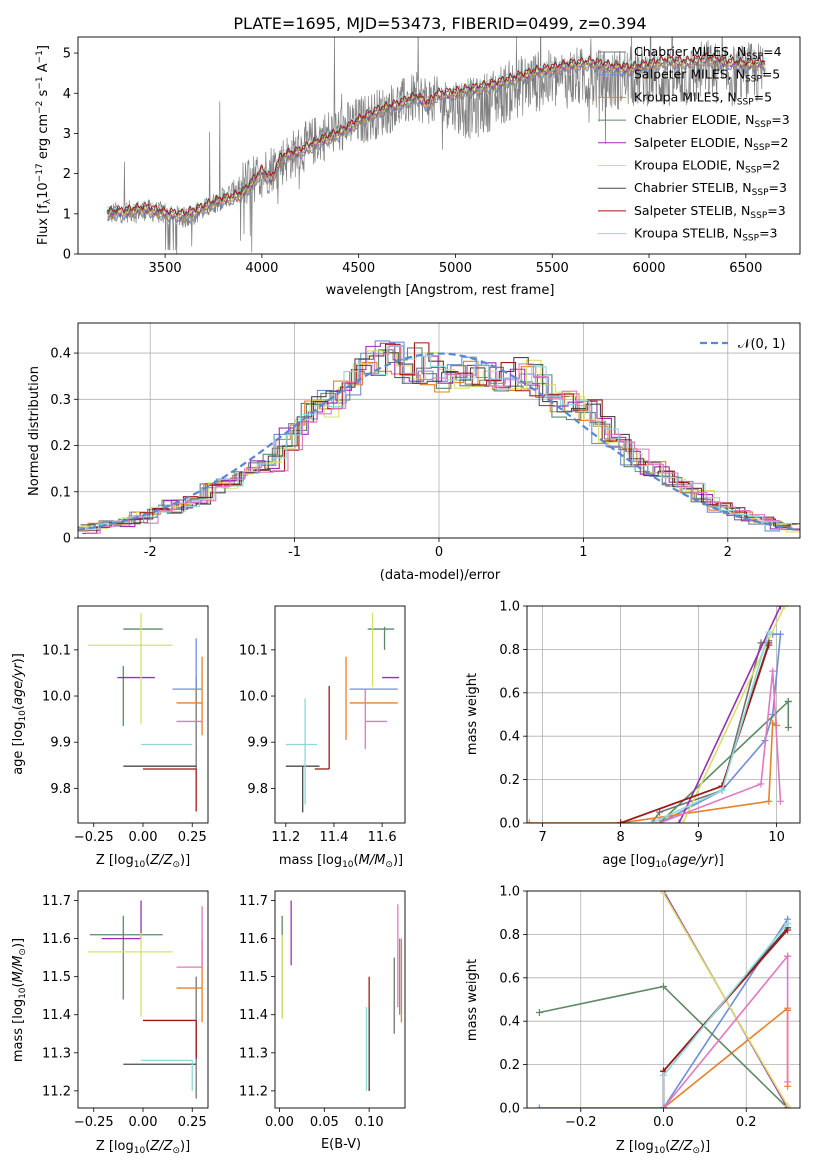 The height and width of the screenshot is (1170, 819). I want to click on x-tick-label: 0.2, so click(746, 1122).